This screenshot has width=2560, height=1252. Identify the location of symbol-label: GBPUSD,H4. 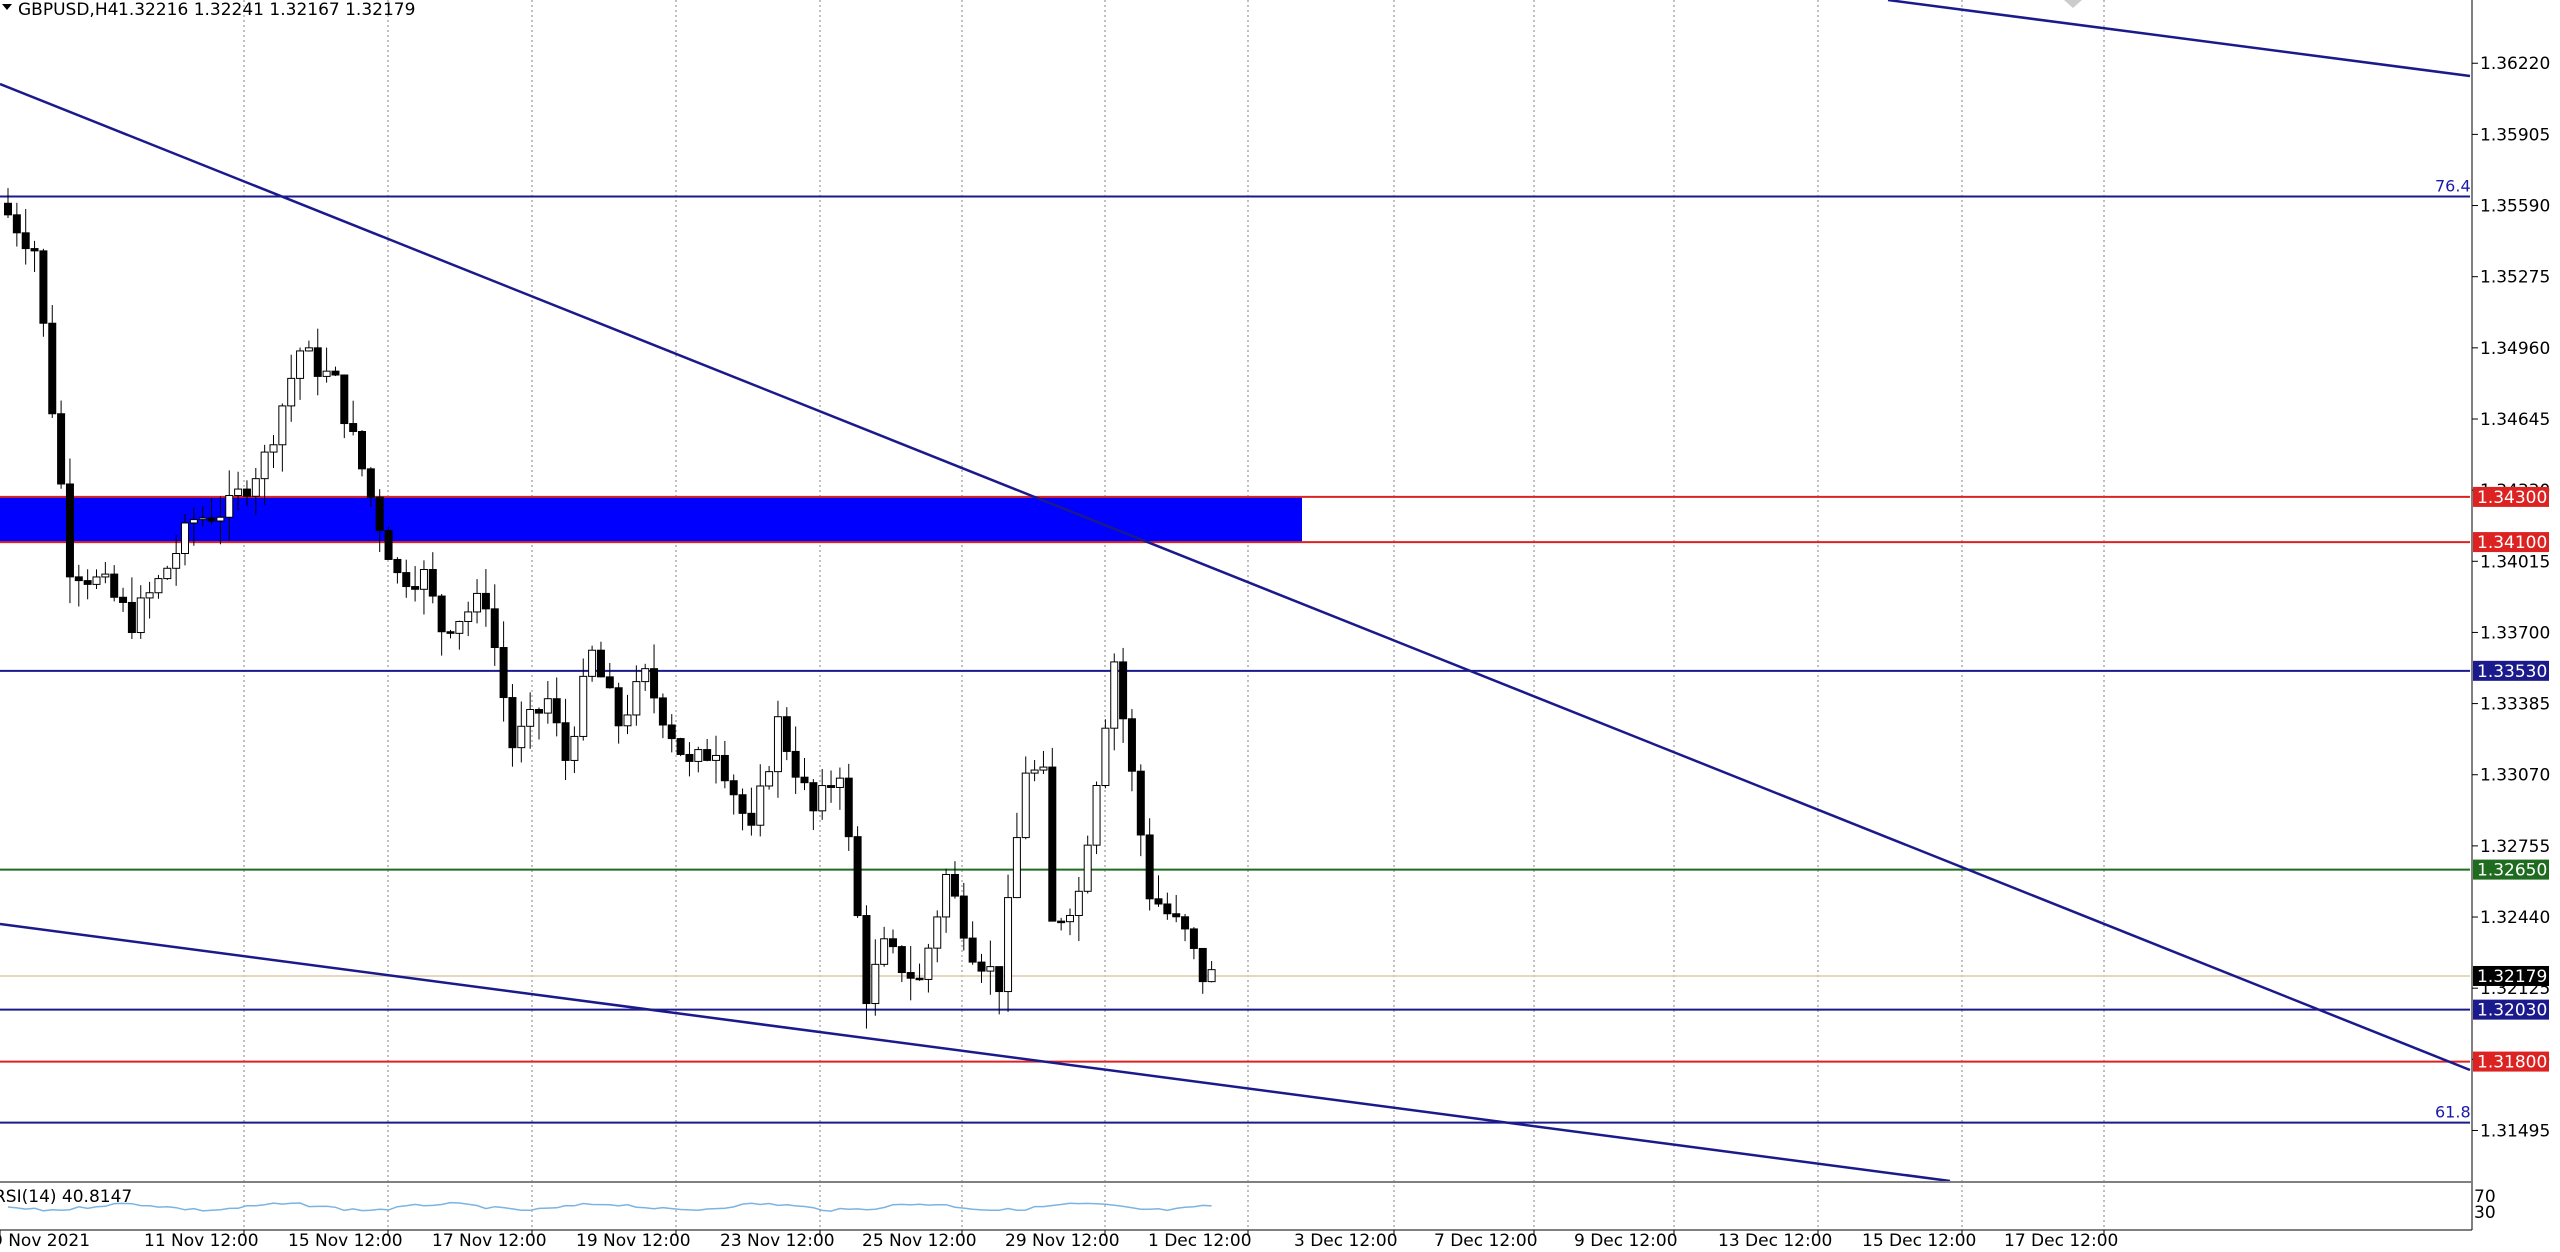
(68, 10).